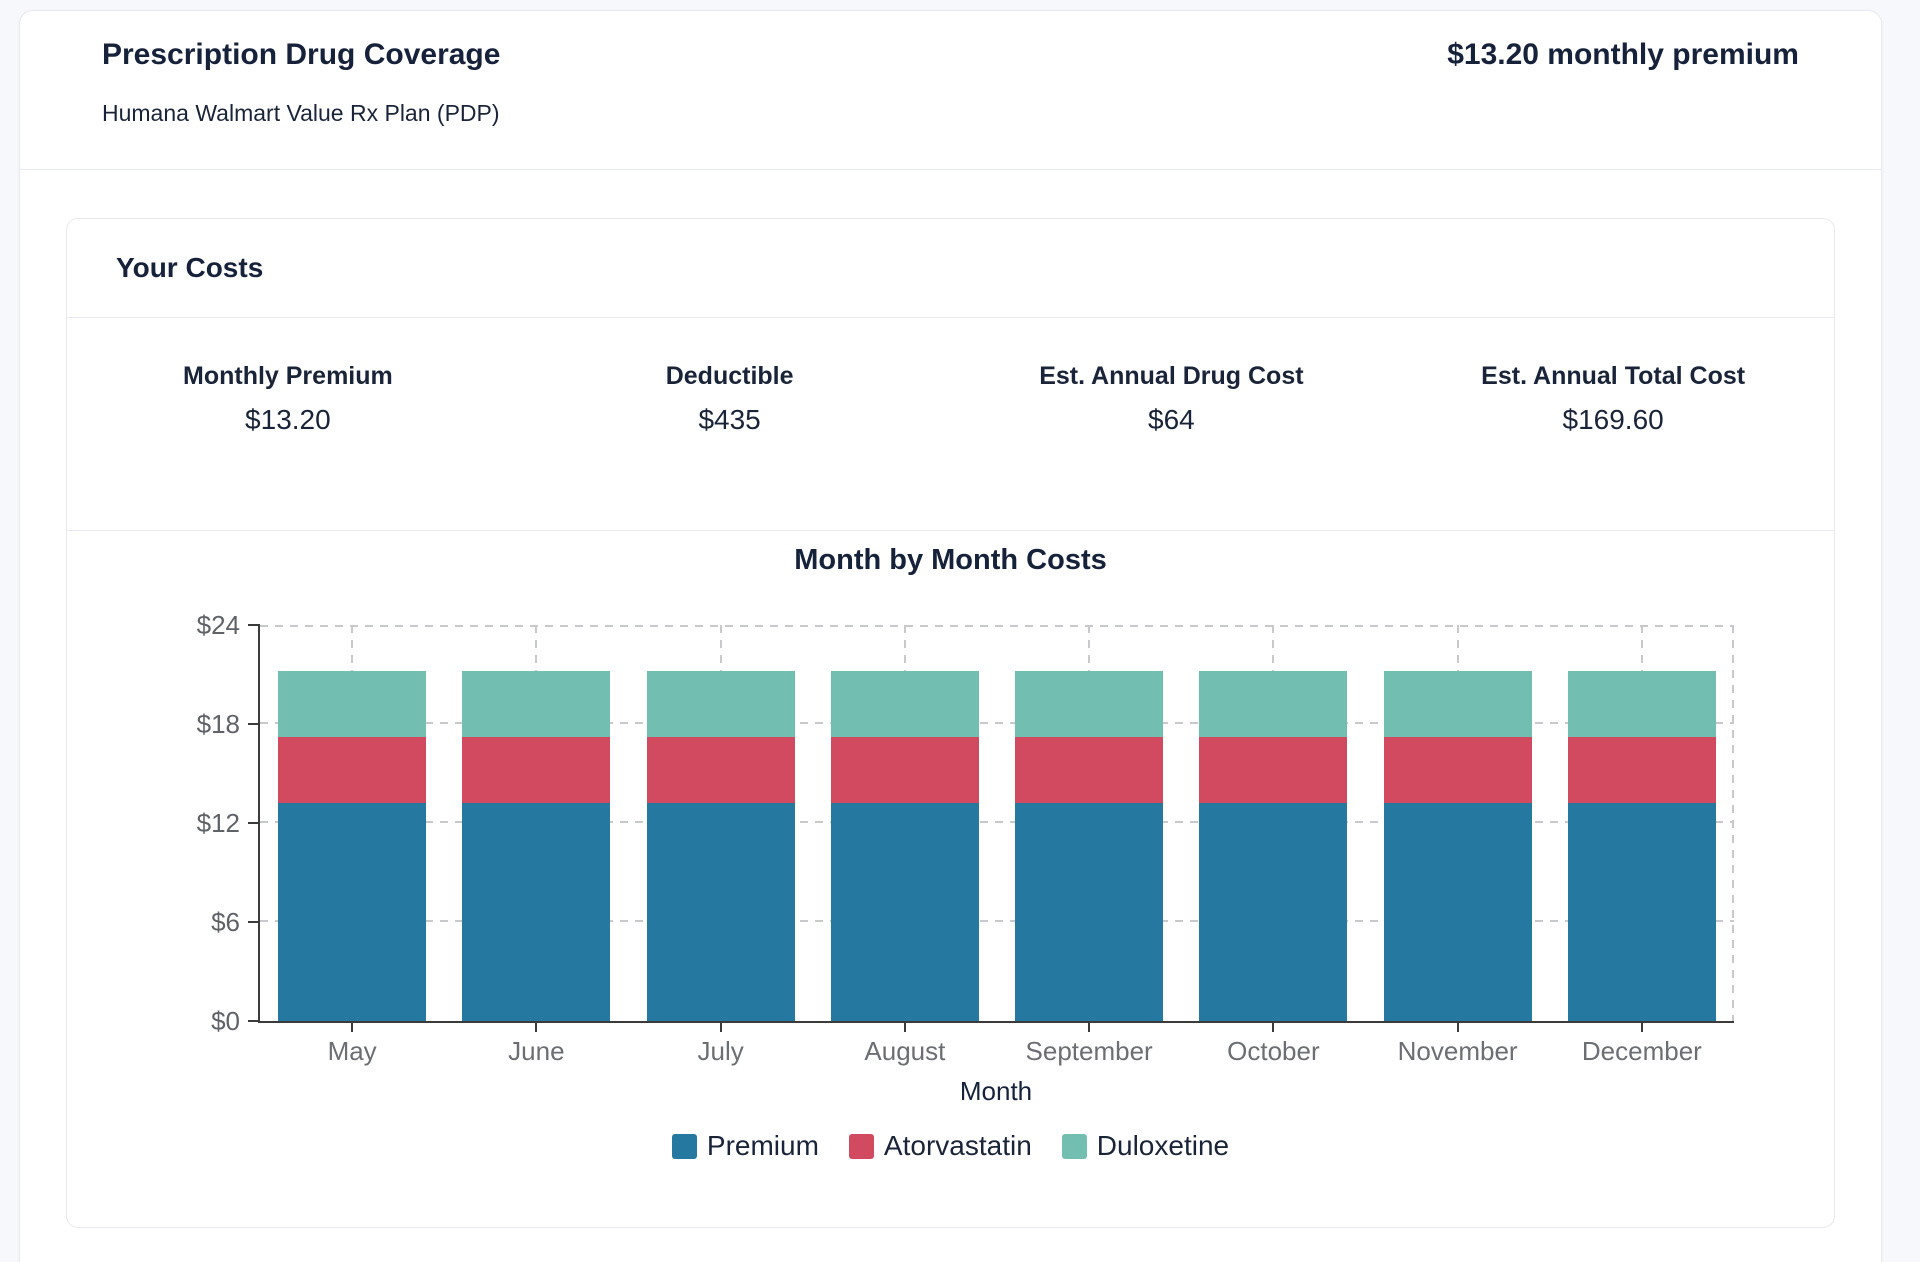 The height and width of the screenshot is (1262, 1920). What do you see at coordinates (190, 267) in the screenshot?
I see `your-costs-title: Your Costs` at bounding box center [190, 267].